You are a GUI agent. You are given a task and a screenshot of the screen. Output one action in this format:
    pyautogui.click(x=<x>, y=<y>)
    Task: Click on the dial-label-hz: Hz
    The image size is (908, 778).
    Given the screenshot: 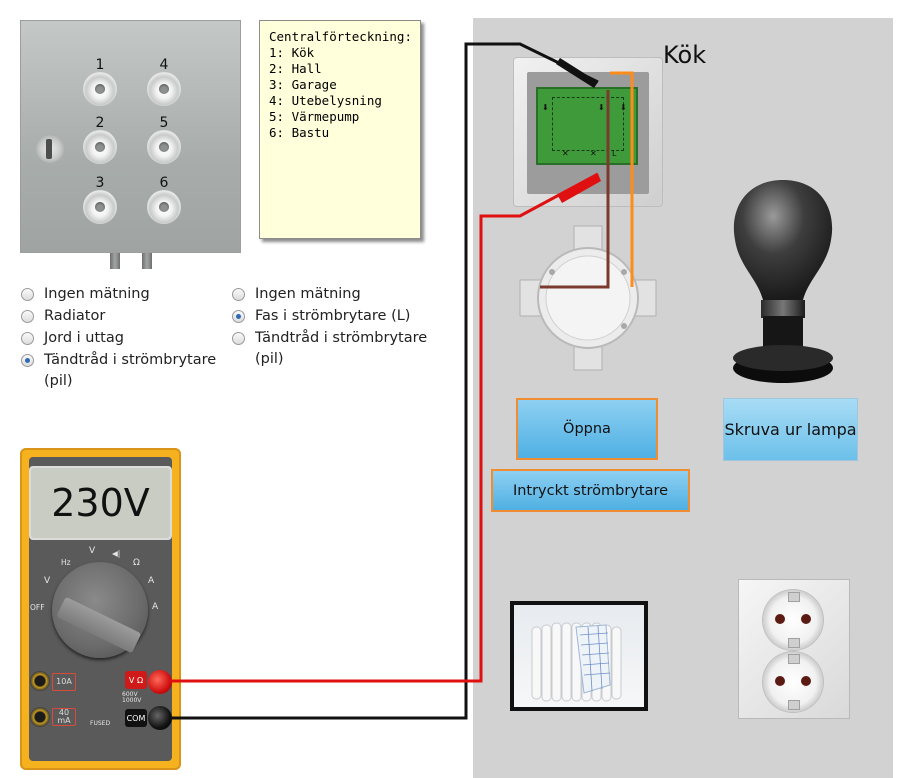 What is the action you would take?
    pyautogui.click(x=66, y=562)
    